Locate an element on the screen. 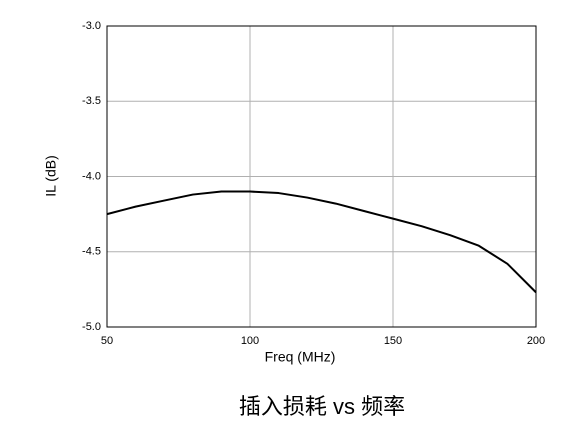 This screenshot has width=574, height=444. x-axis-label: Freq (MHz) is located at coordinates (300, 357).